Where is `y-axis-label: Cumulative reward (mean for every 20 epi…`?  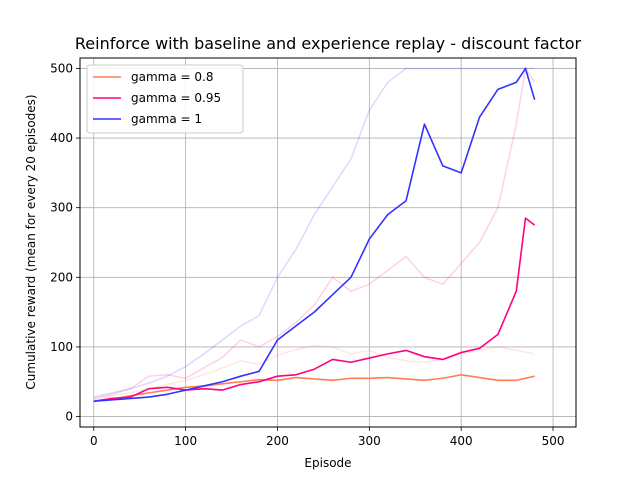
y-axis-label: Cumulative reward (mean for every 20 epi… is located at coordinates (31, 241).